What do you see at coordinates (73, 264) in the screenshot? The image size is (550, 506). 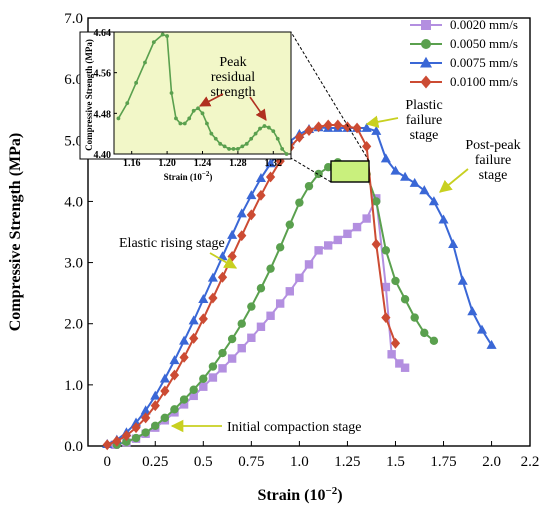 I see `y-tick-label: 3.0` at bounding box center [73, 264].